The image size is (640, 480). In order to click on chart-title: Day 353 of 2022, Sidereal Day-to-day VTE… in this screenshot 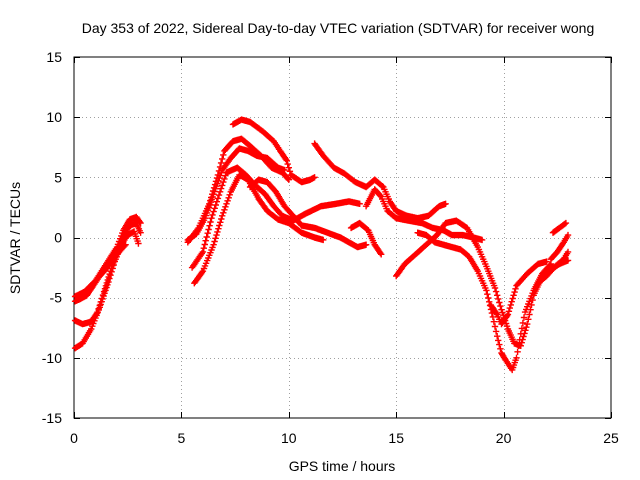, I will do `click(338, 28)`.